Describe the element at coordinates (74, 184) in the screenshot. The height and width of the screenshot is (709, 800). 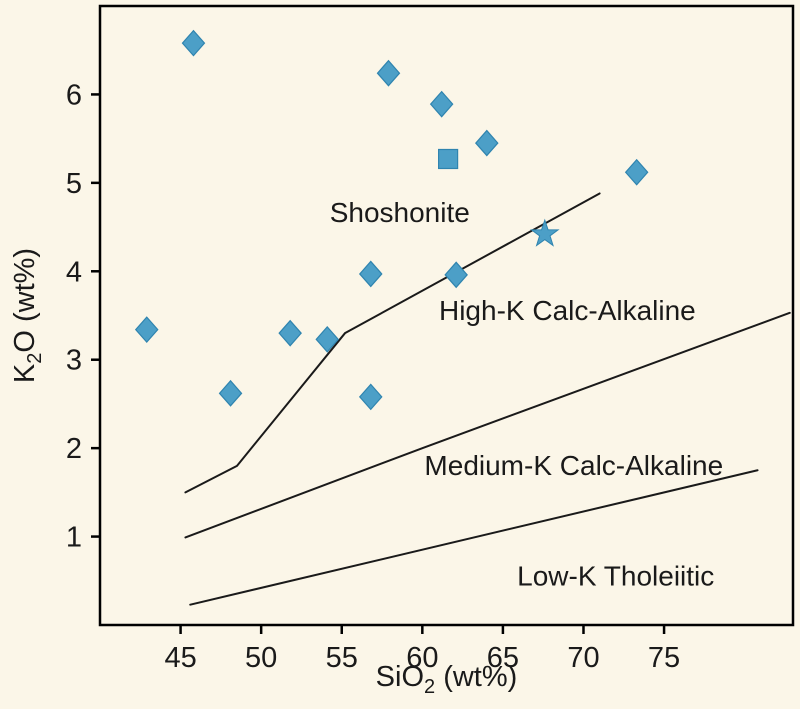
I see `y-tick-label: 5` at that location.